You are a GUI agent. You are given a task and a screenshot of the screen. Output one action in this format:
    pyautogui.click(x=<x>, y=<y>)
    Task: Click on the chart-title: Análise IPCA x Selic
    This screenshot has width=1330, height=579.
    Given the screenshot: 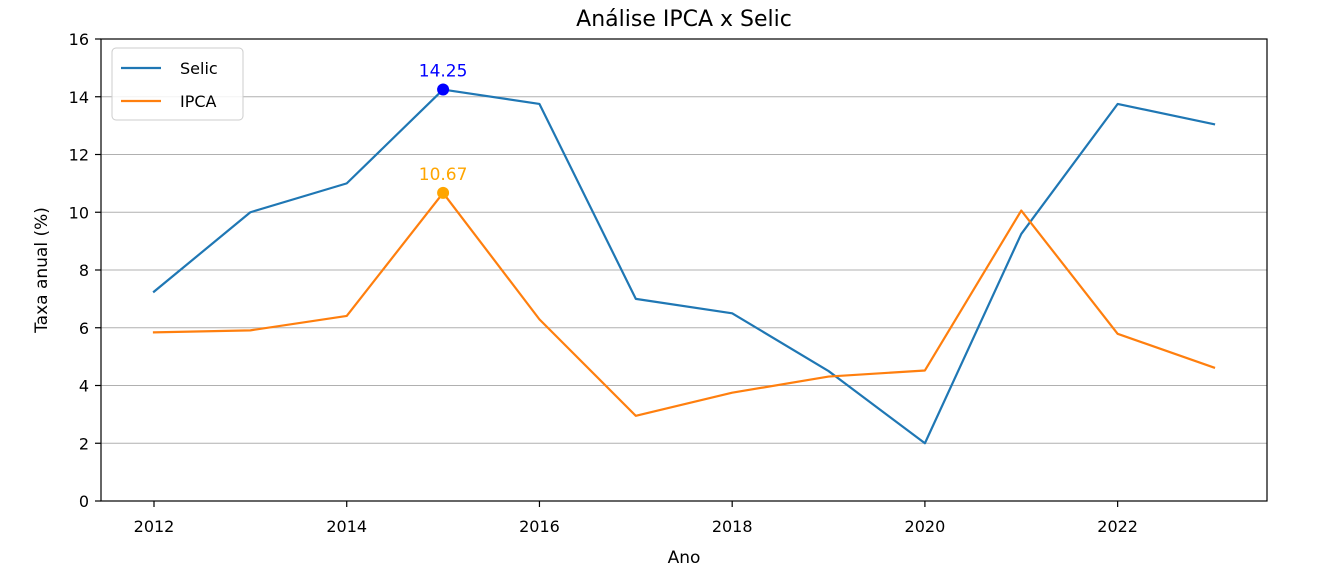 What is the action you would take?
    pyautogui.click(x=684, y=19)
    